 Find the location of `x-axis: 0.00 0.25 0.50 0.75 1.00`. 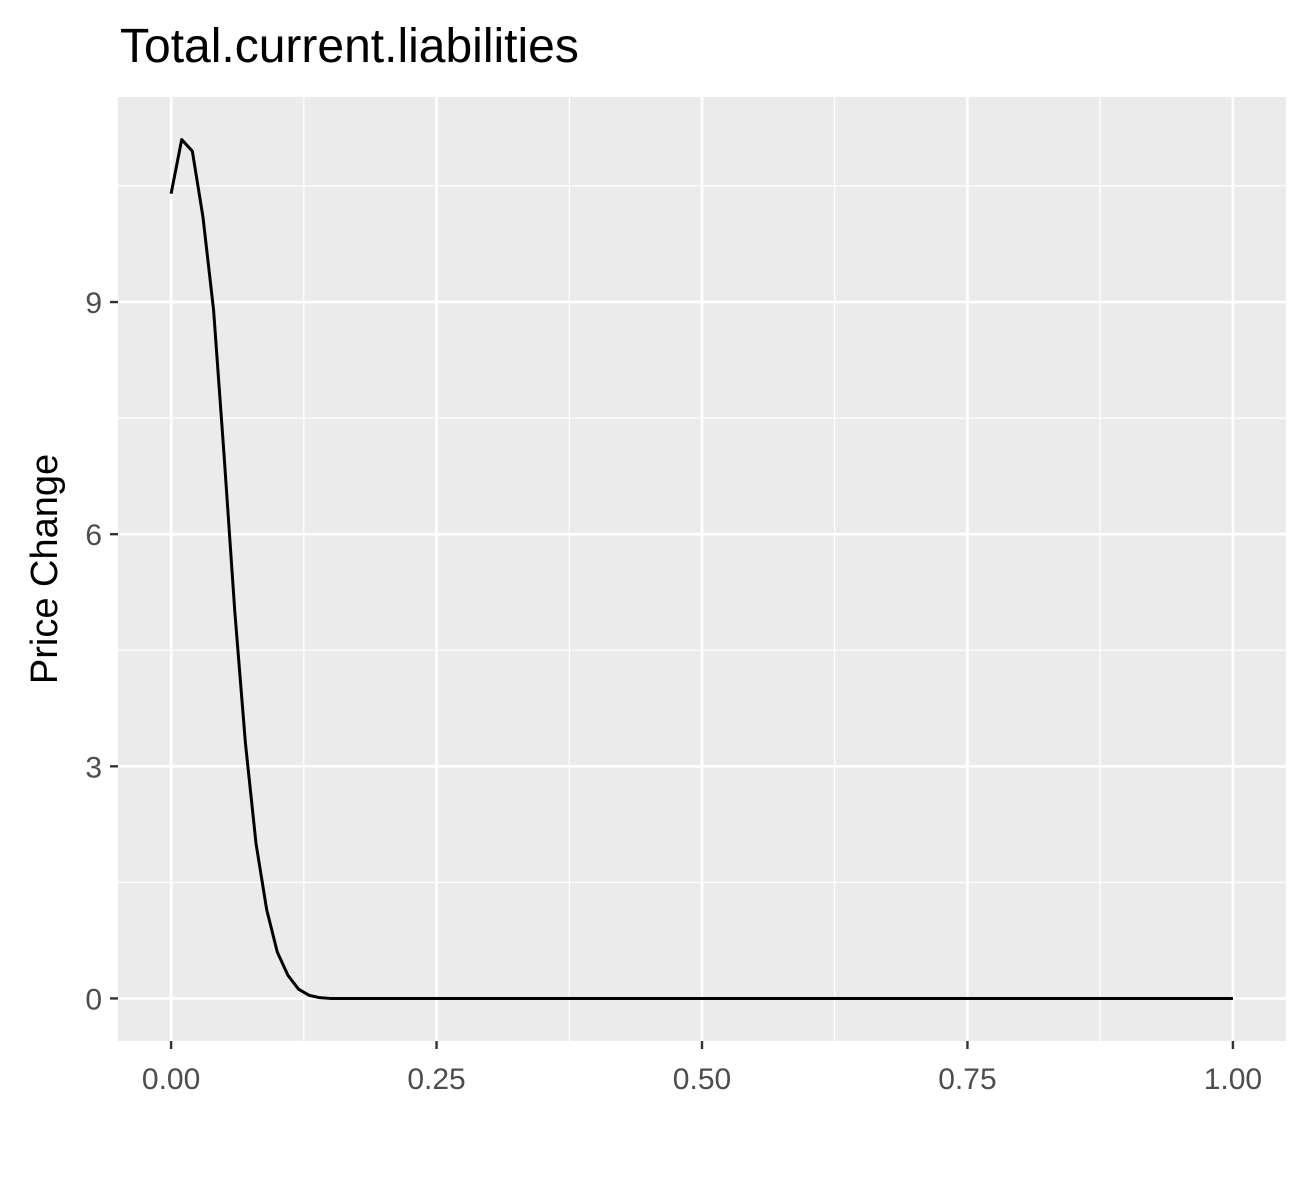

x-axis: 0.00 0.25 0.50 0.75 1.00 is located at coordinates (702, 1068).